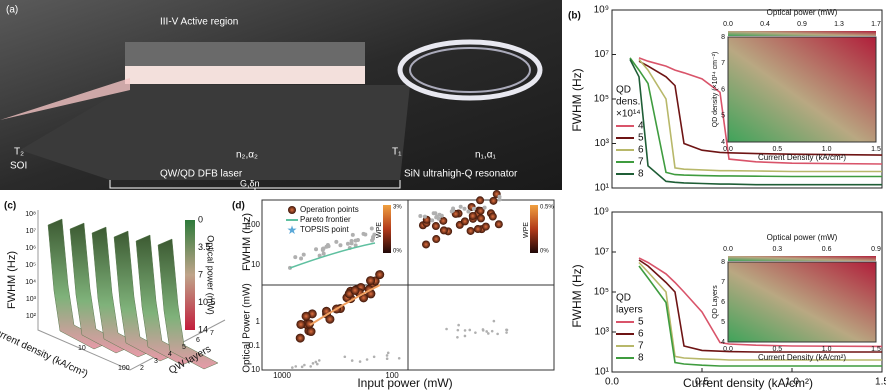  Describe the element at coordinates (329, 209) in the screenshot. I see `legend-label: Operation points` at that location.